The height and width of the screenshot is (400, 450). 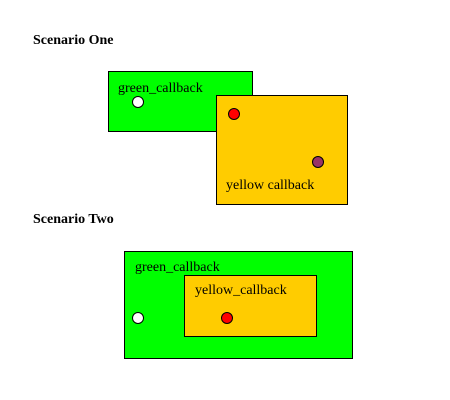 What do you see at coordinates (177, 267) in the screenshot?
I see `scenario-two-green-label: green_callback` at bounding box center [177, 267].